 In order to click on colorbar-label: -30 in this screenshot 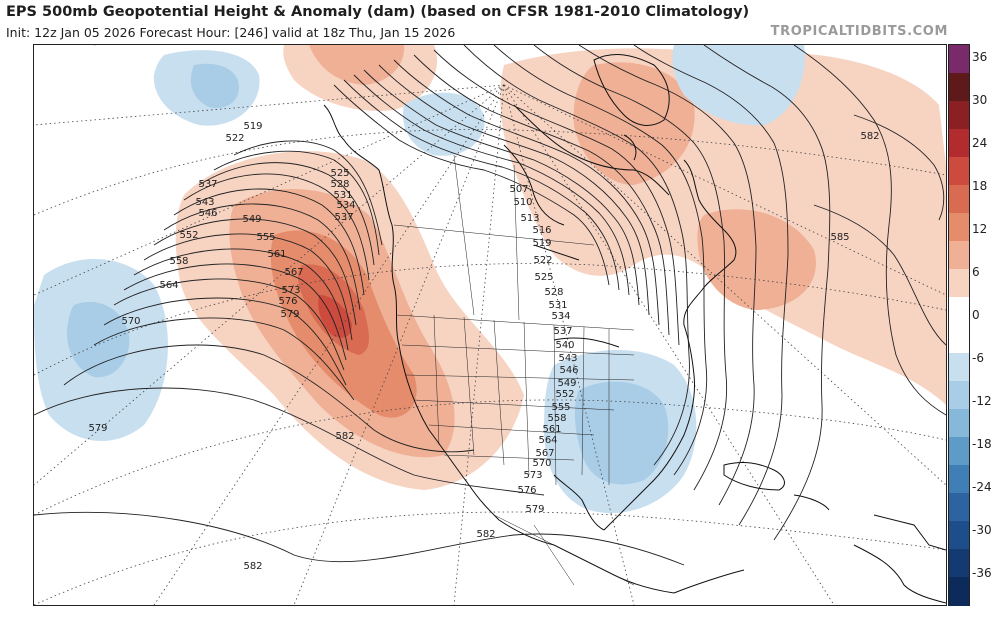, I will do `click(982, 530)`.